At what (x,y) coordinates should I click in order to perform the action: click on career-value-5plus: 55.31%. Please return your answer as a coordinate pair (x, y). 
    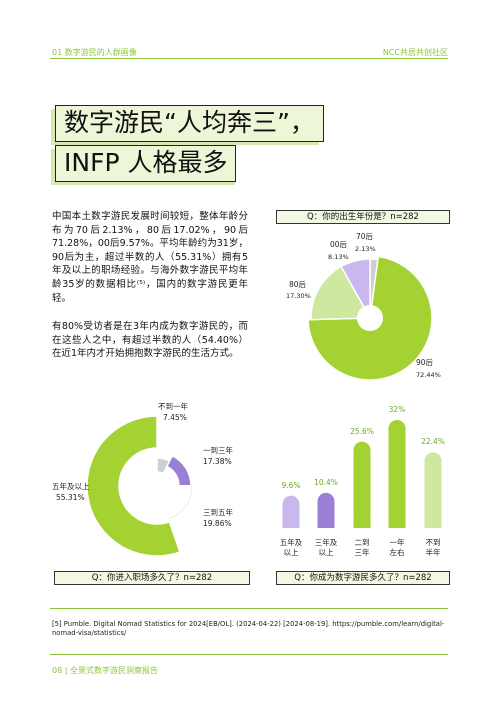
    Looking at the image, I should click on (70, 497).